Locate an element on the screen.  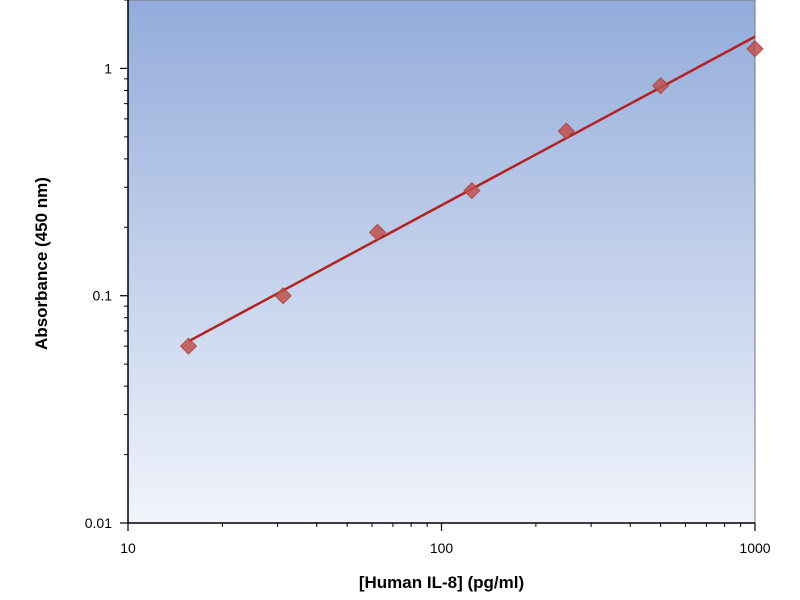
x-tick-labels: 10 100 1000 is located at coordinates (445, 548).